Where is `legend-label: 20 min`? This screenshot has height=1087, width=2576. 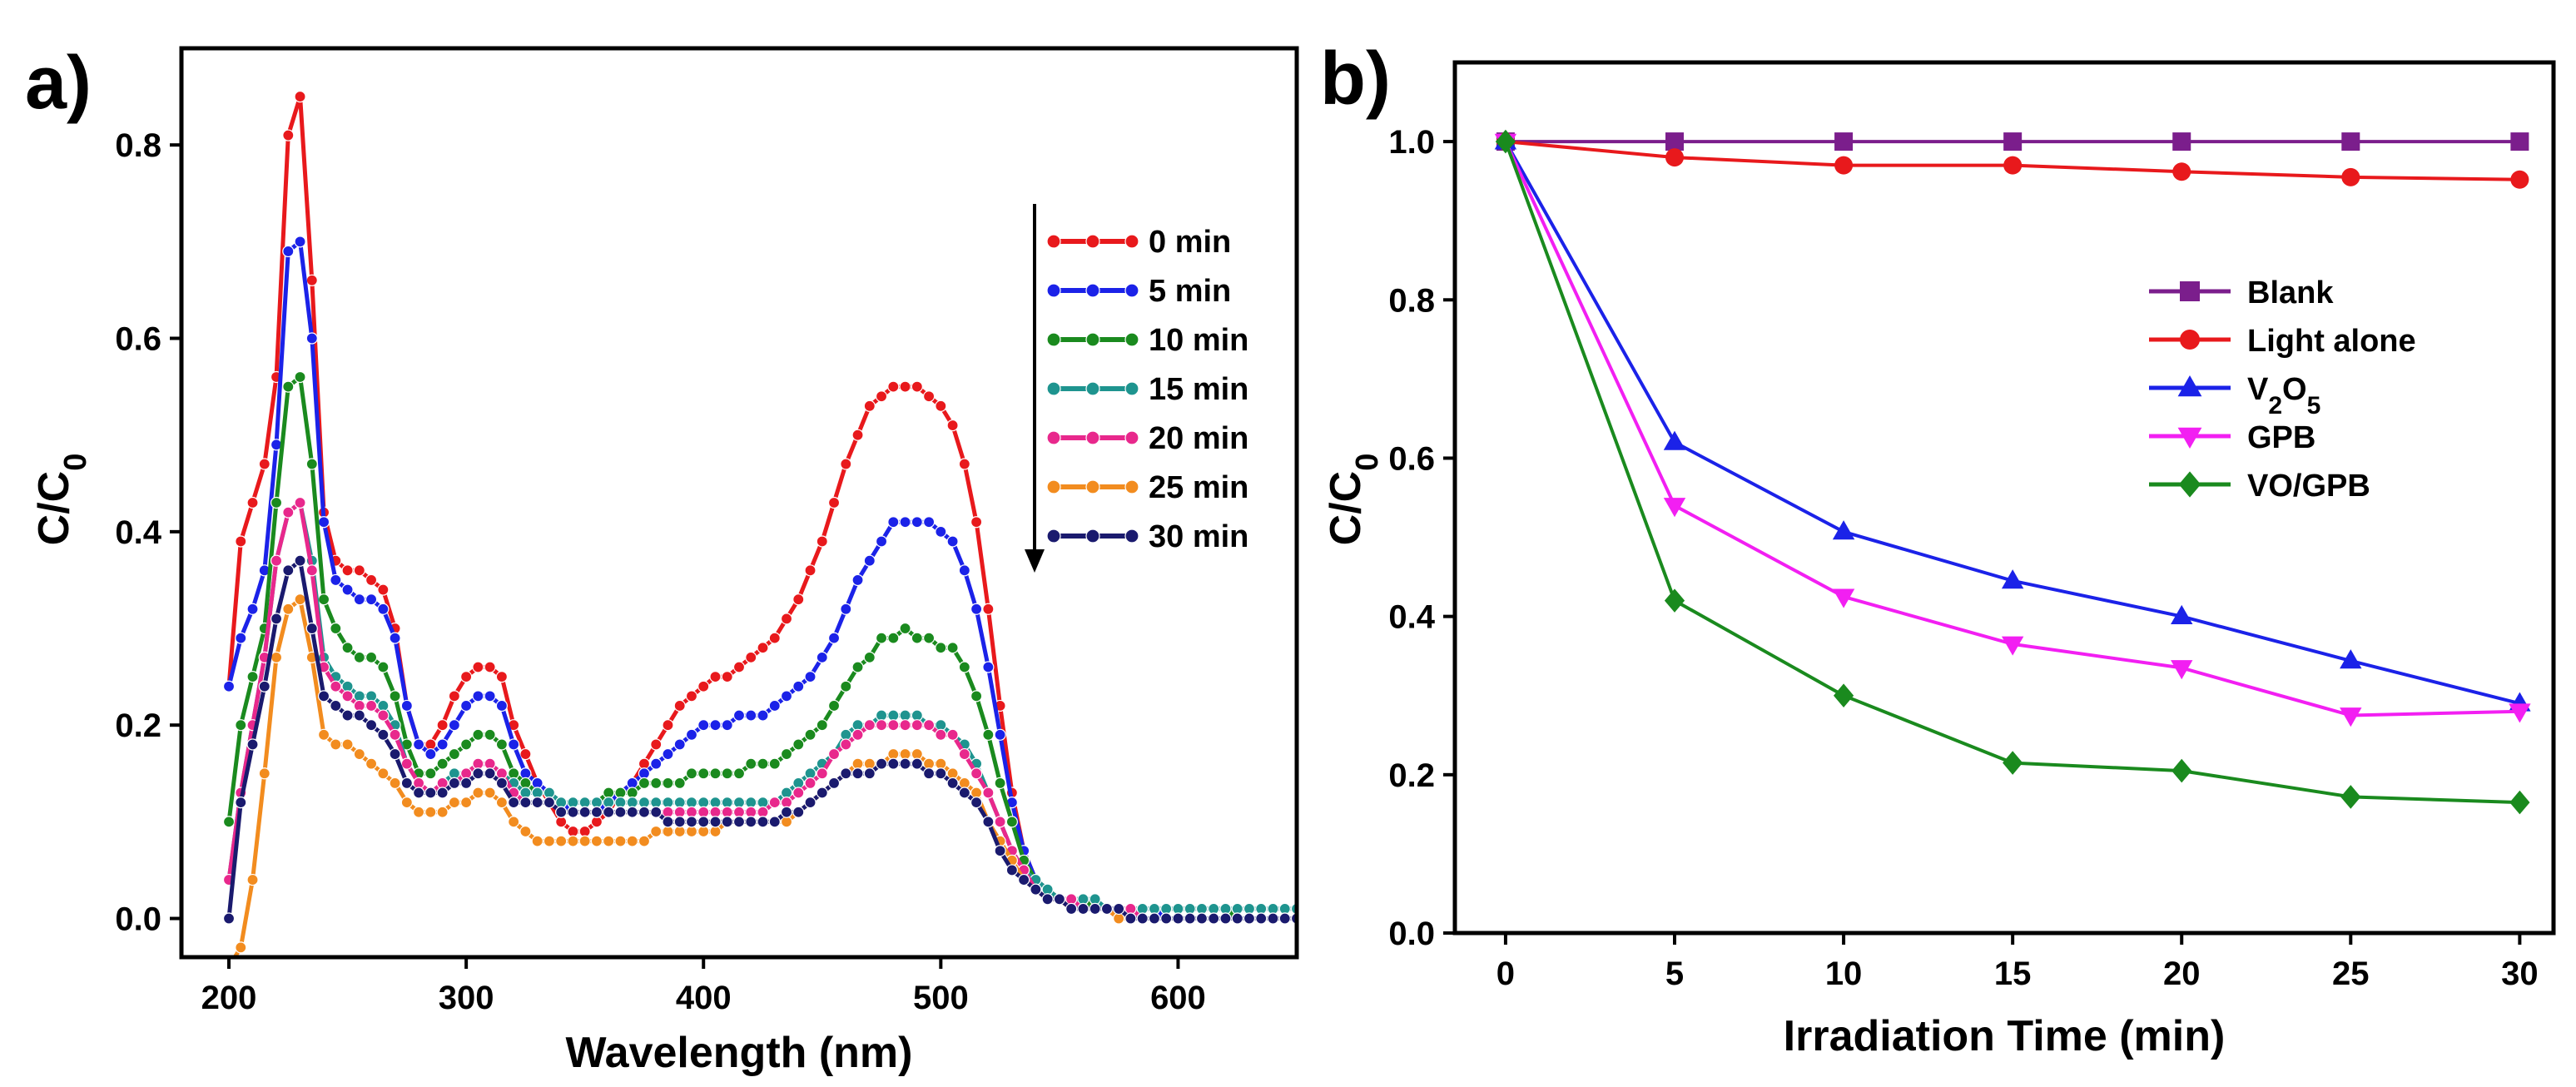
legend-label: 20 min is located at coordinates (1198, 438).